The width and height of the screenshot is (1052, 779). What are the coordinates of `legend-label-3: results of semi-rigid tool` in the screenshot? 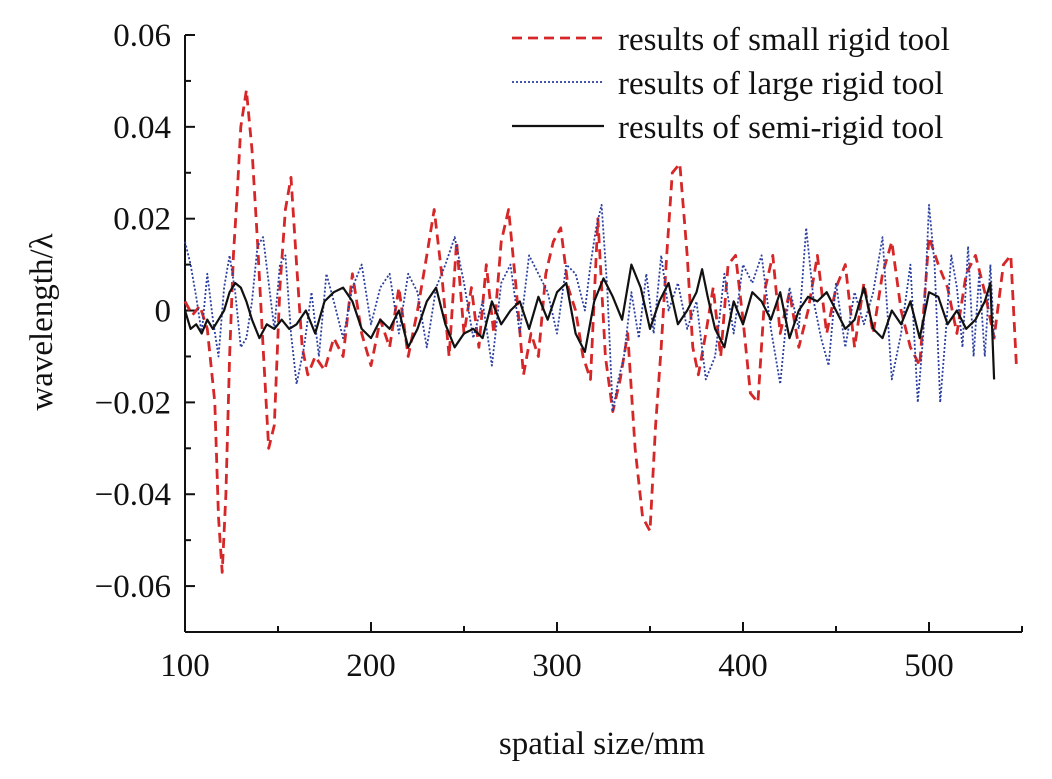 It's located at (780, 128).